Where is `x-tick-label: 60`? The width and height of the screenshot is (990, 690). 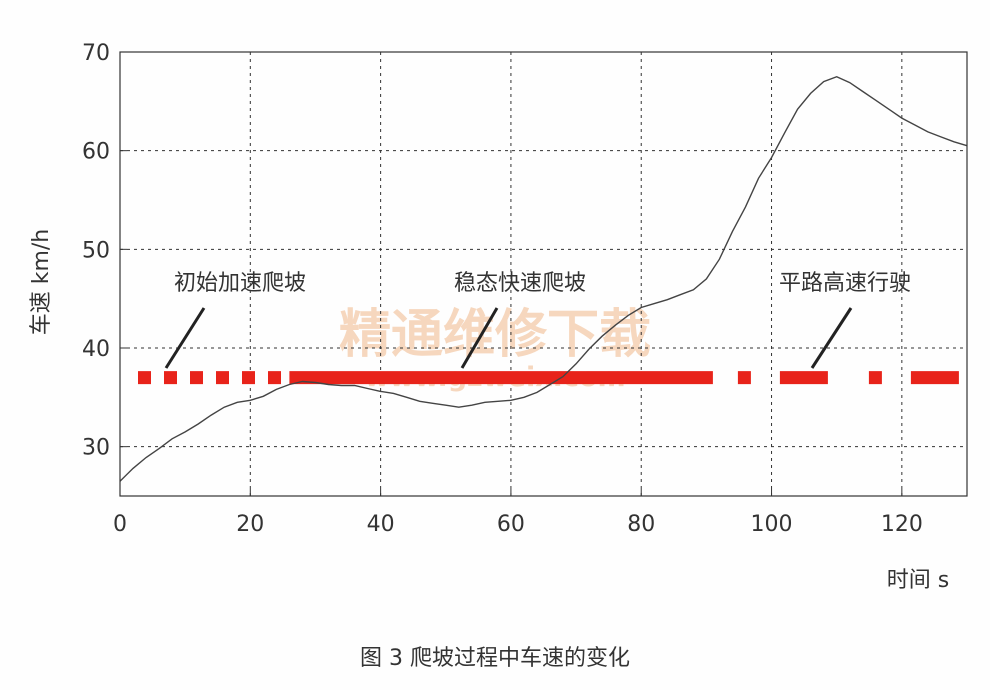
x-tick-label: 60 is located at coordinates (511, 524).